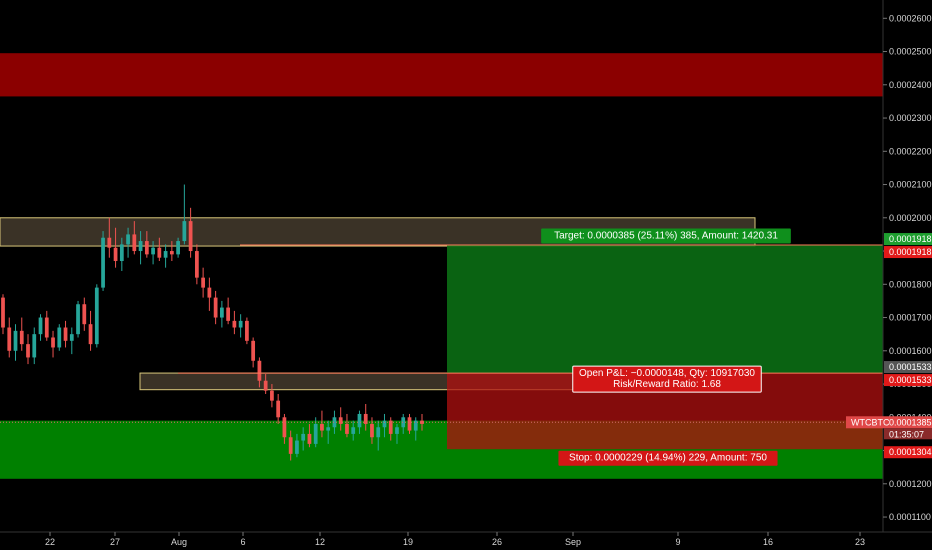 Image resolution: width=932 pixels, height=550 pixels. Describe the element at coordinates (441, 75) in the screenshot. I see `resistance-zone-top` at that location.